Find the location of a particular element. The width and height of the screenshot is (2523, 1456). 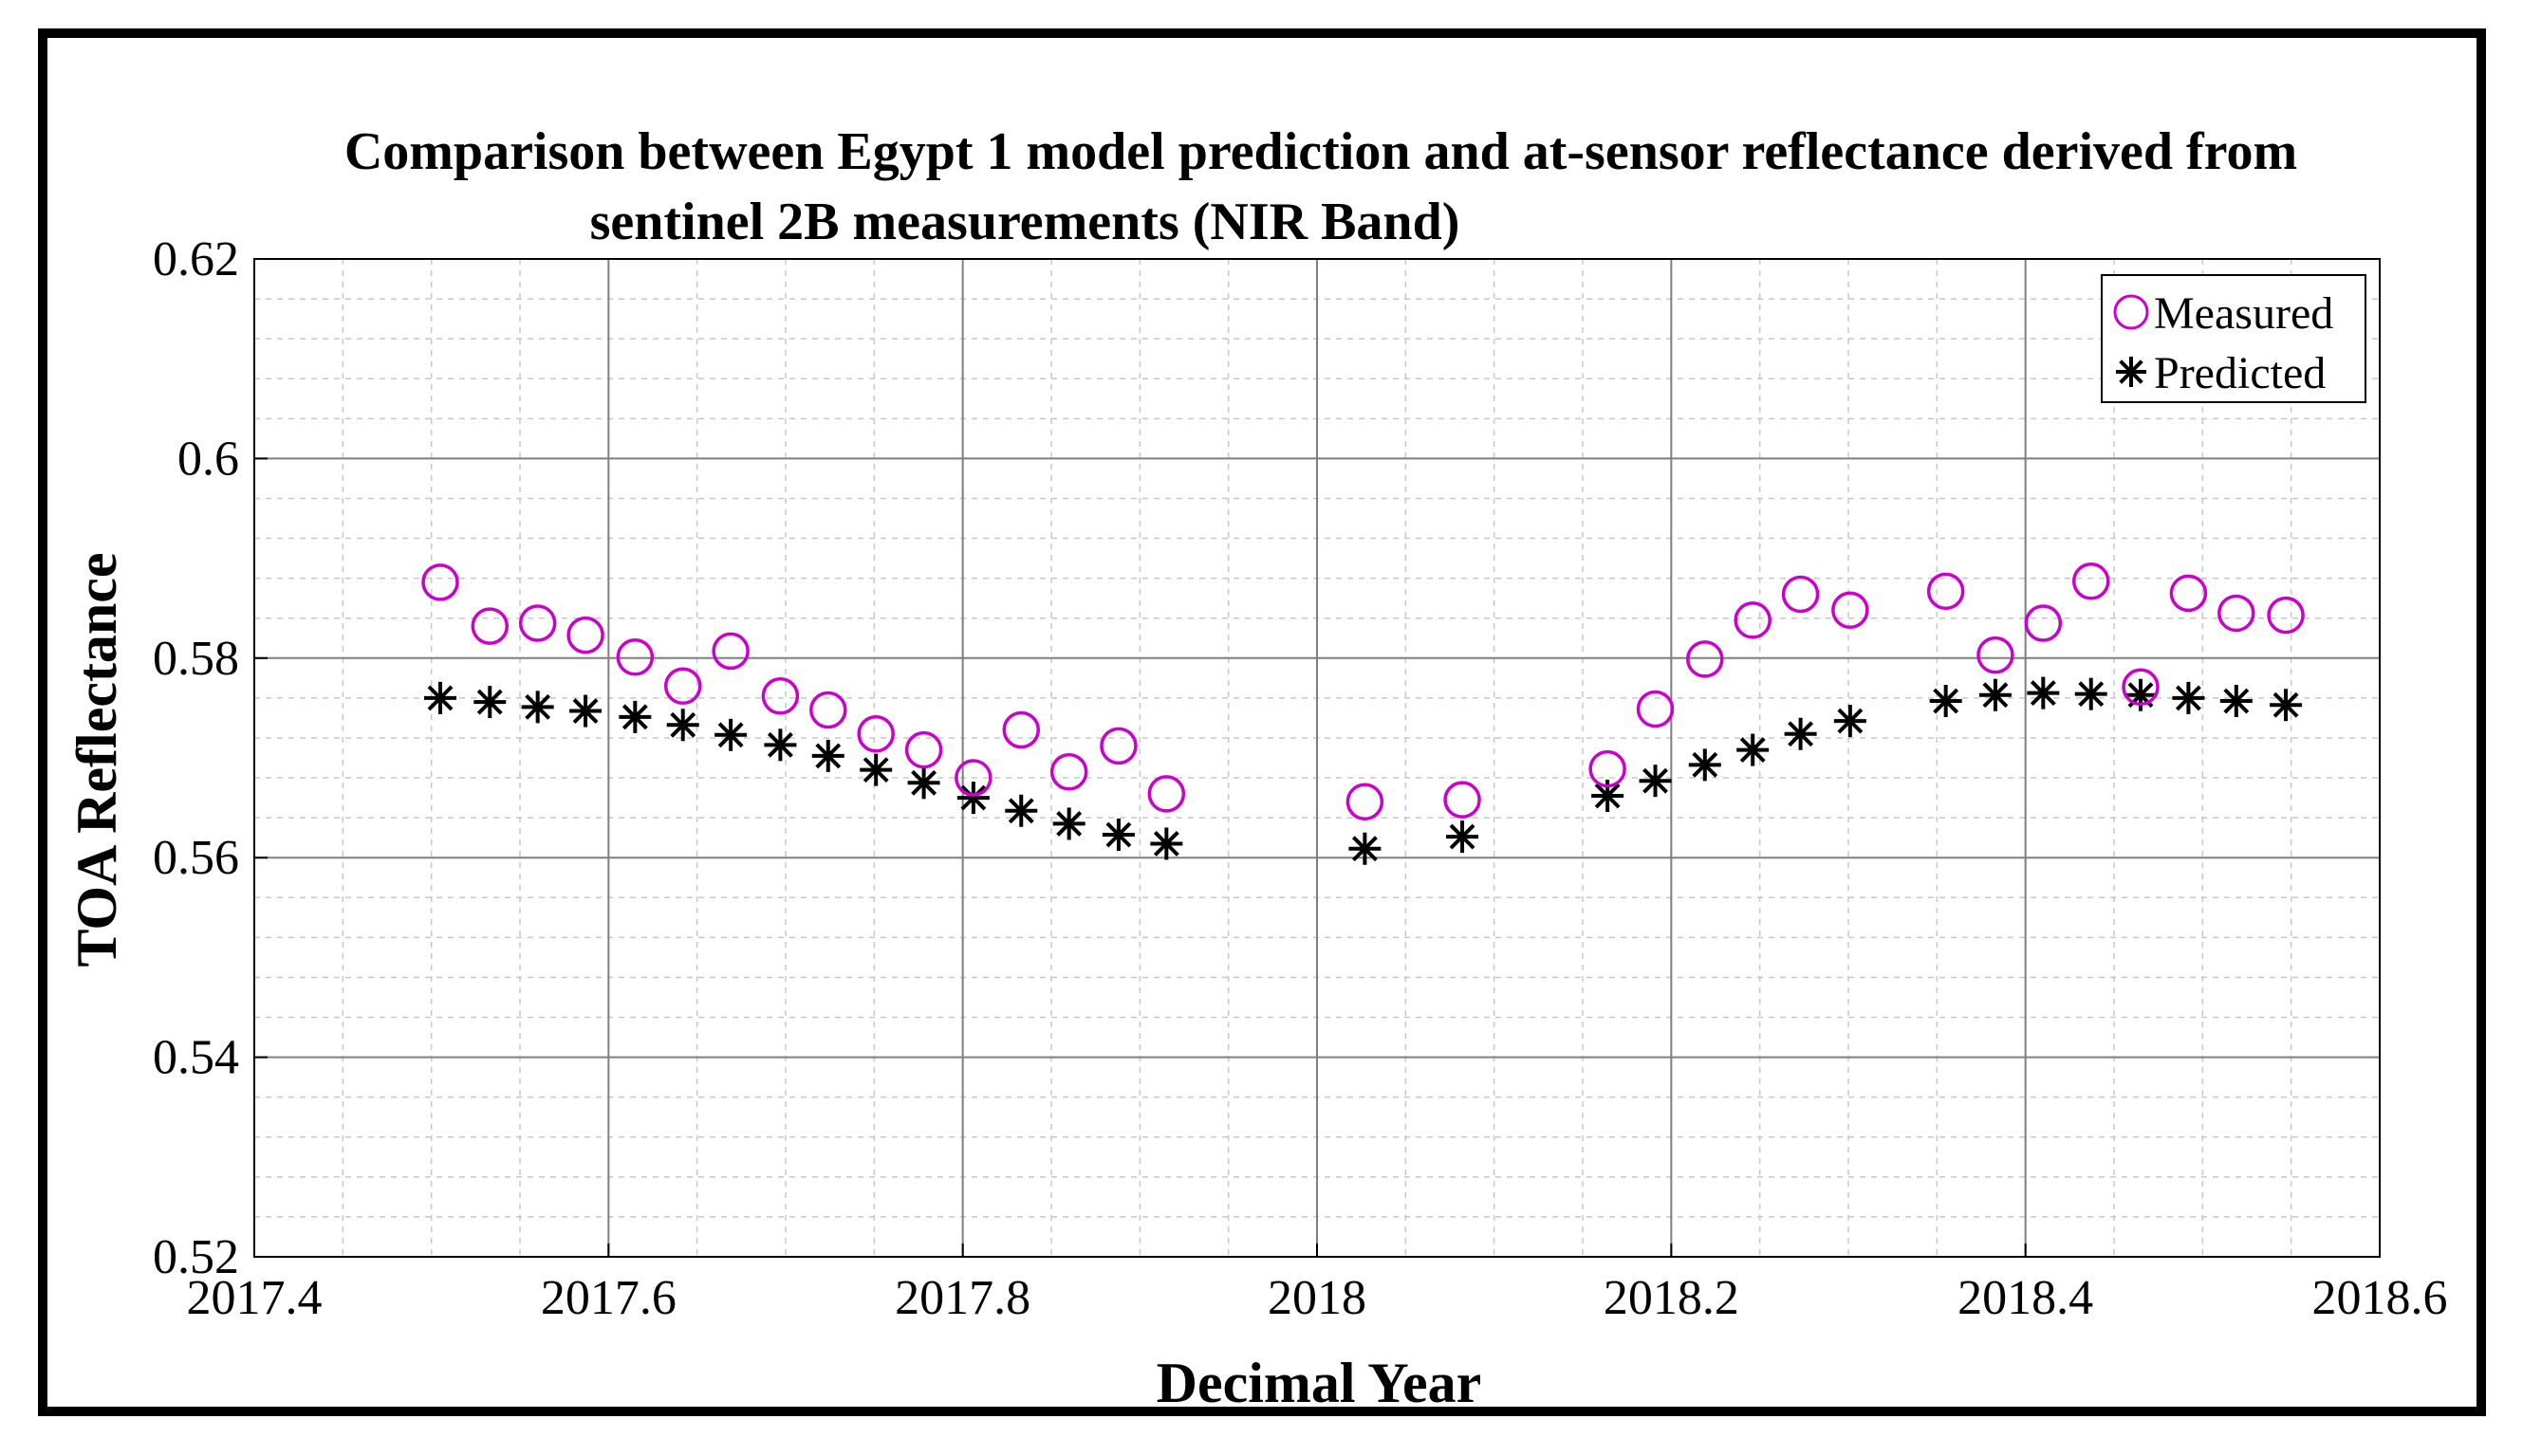

chart-title-line-2: sentinel 2B measurements (NIR Band) is located at coordinates (1025, 222).